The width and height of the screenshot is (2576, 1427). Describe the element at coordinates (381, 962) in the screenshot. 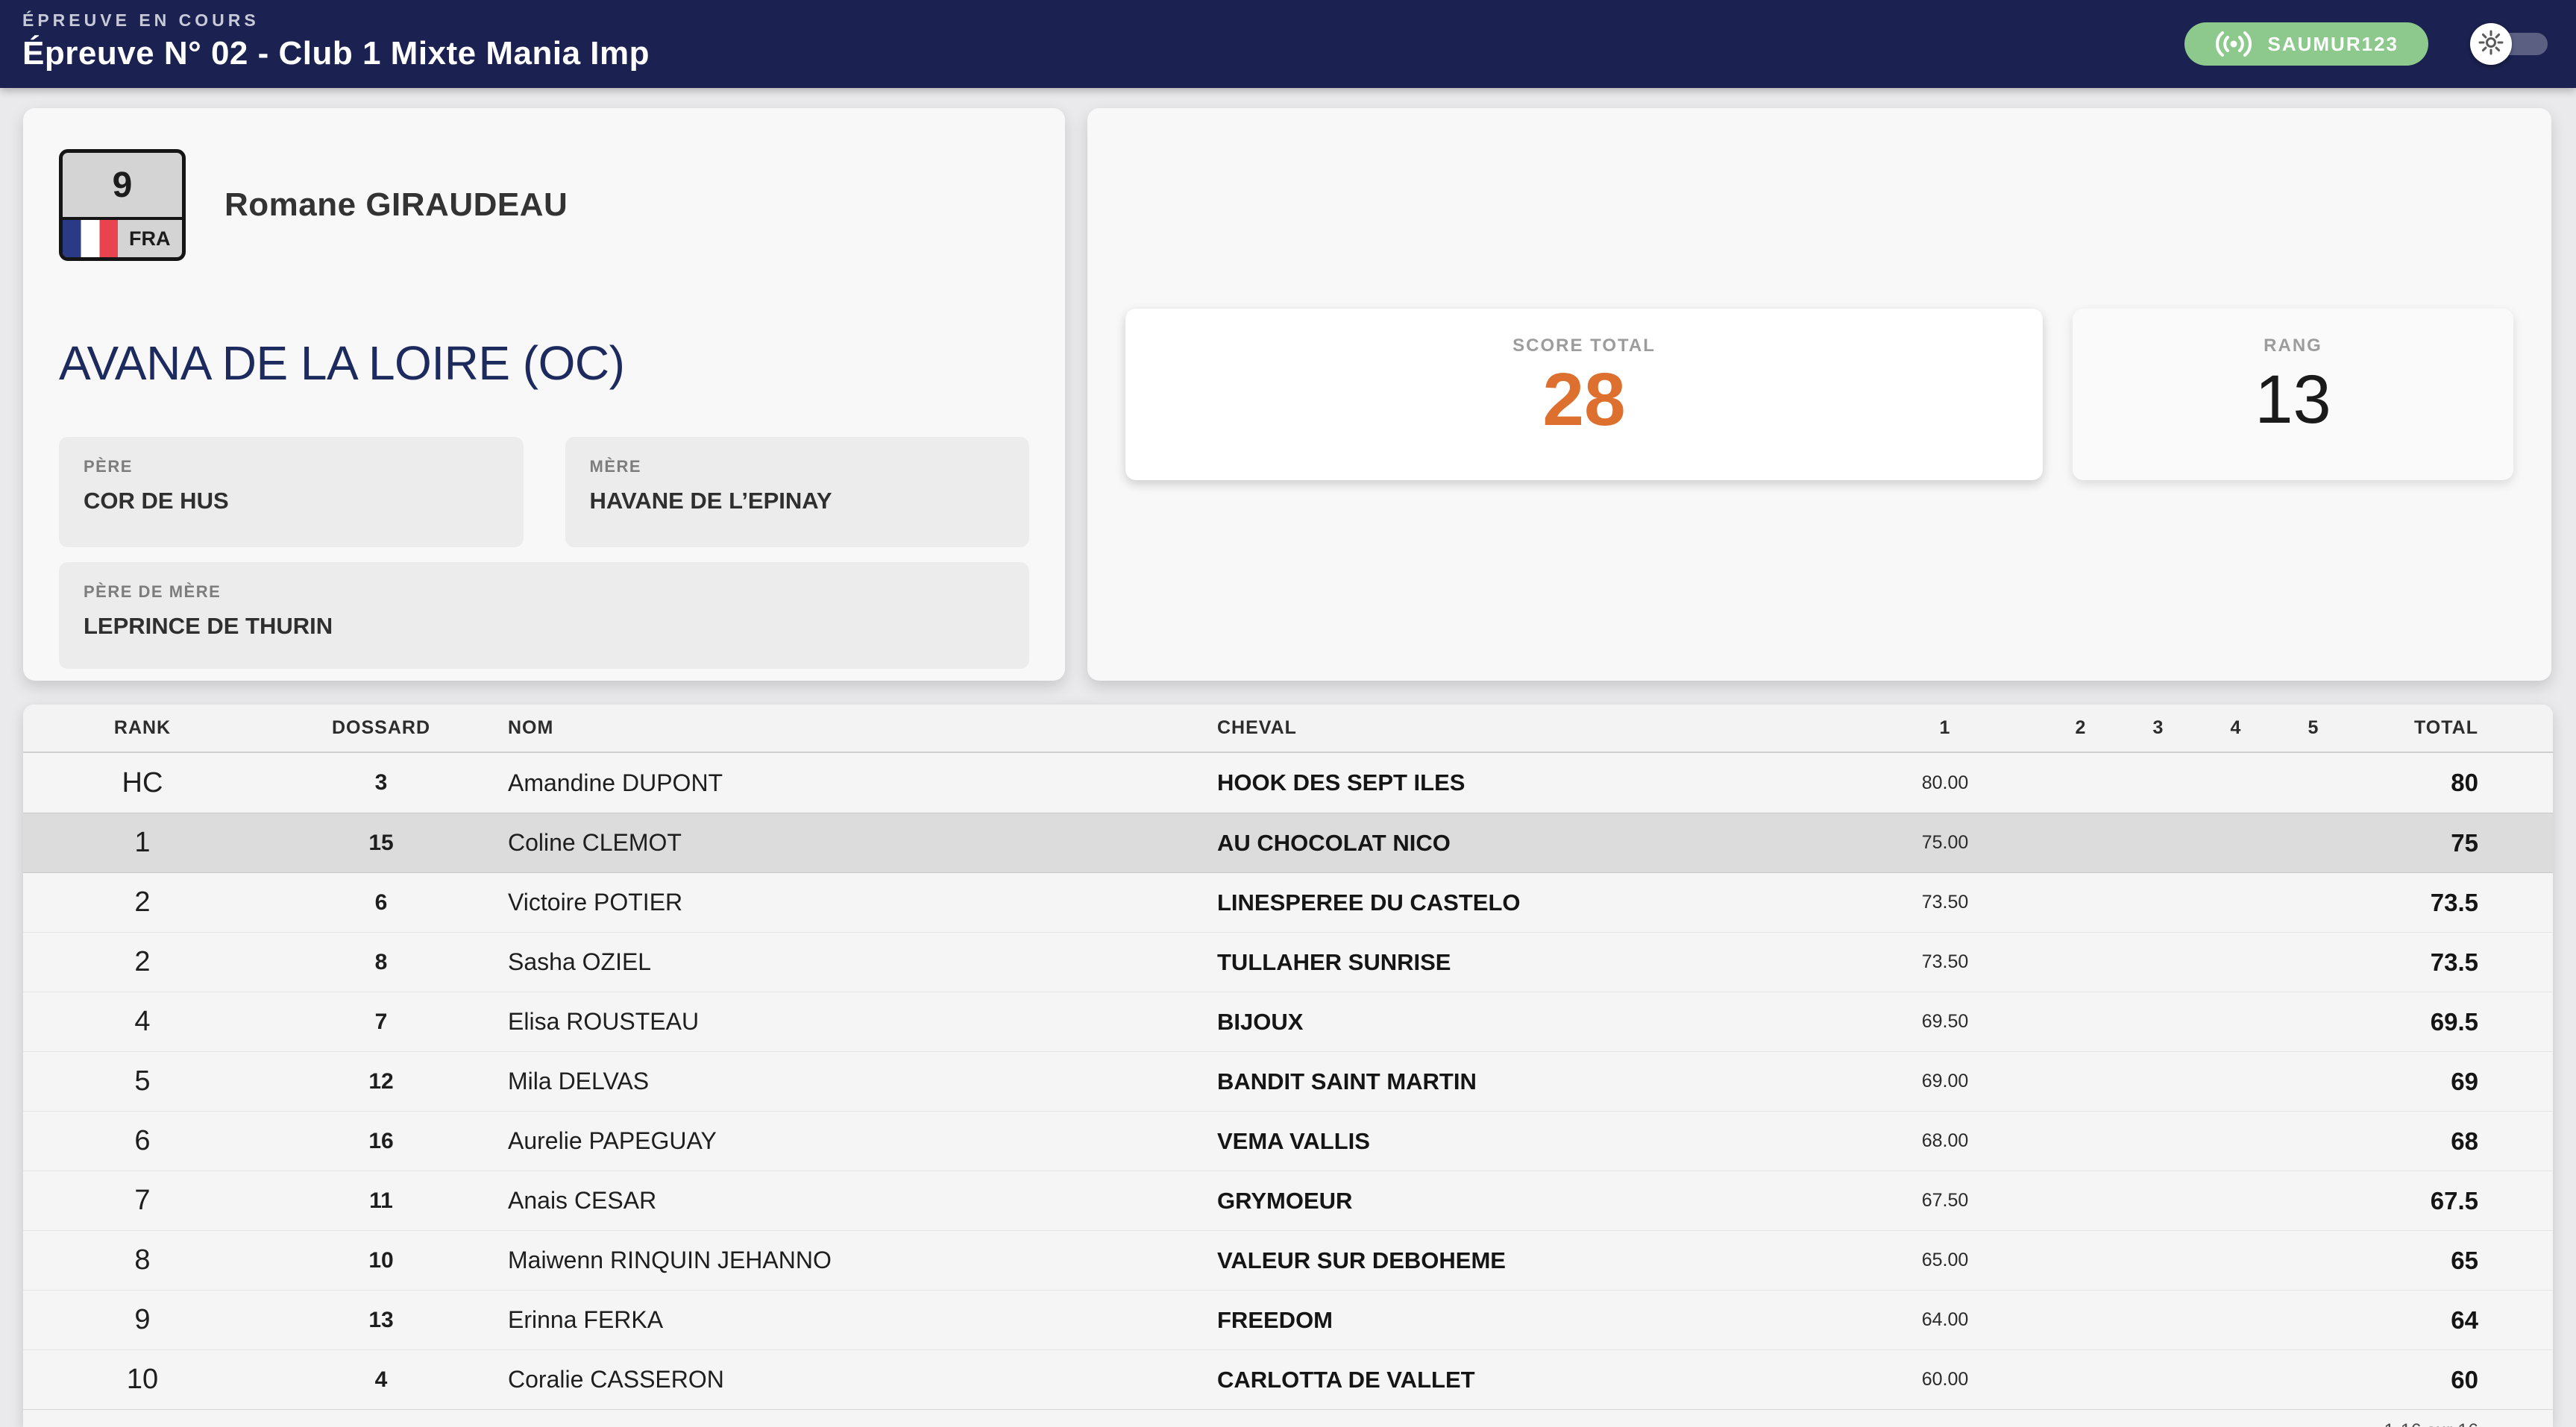

I see `cell-dossard: 8` at that location.